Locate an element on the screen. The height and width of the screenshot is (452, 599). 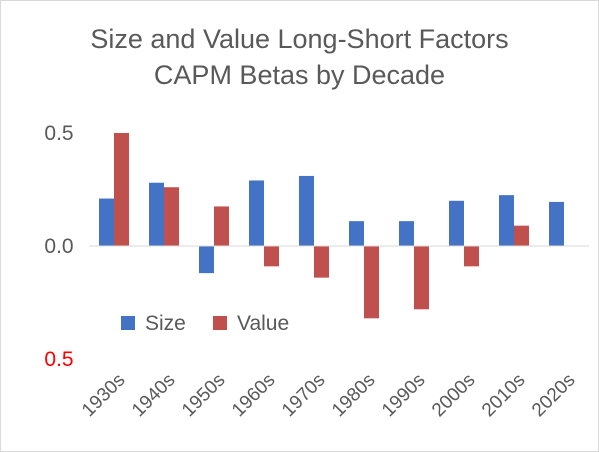
legend-swatch-value is located at coordinates (220, 323).